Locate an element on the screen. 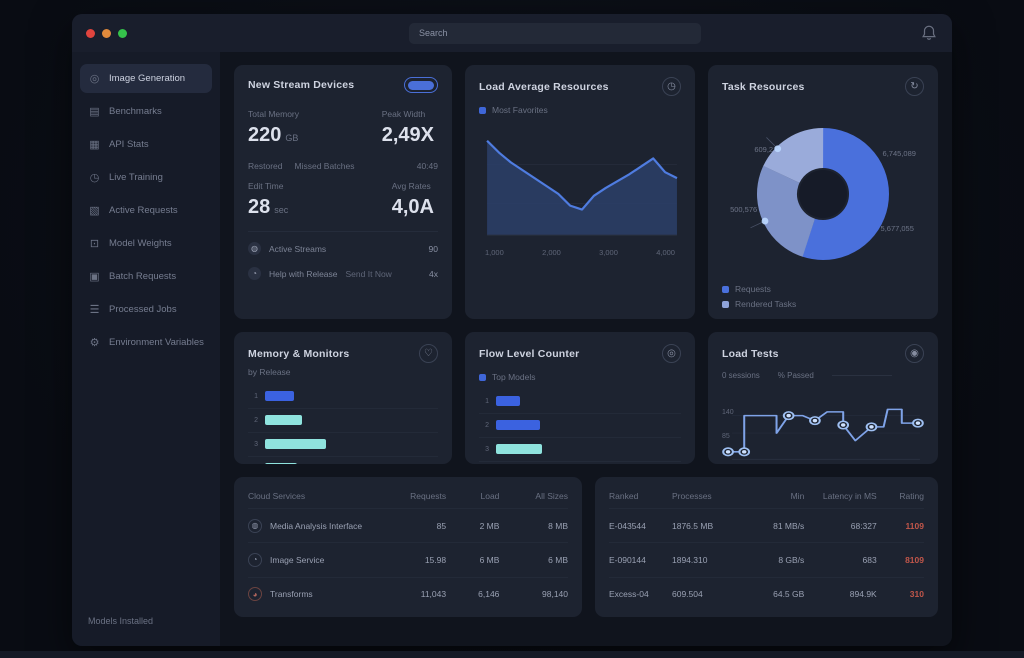 The width and height of the screenshot is (1024, 658). card-title: Memory & Monitors is located at coordinates (299, 353).